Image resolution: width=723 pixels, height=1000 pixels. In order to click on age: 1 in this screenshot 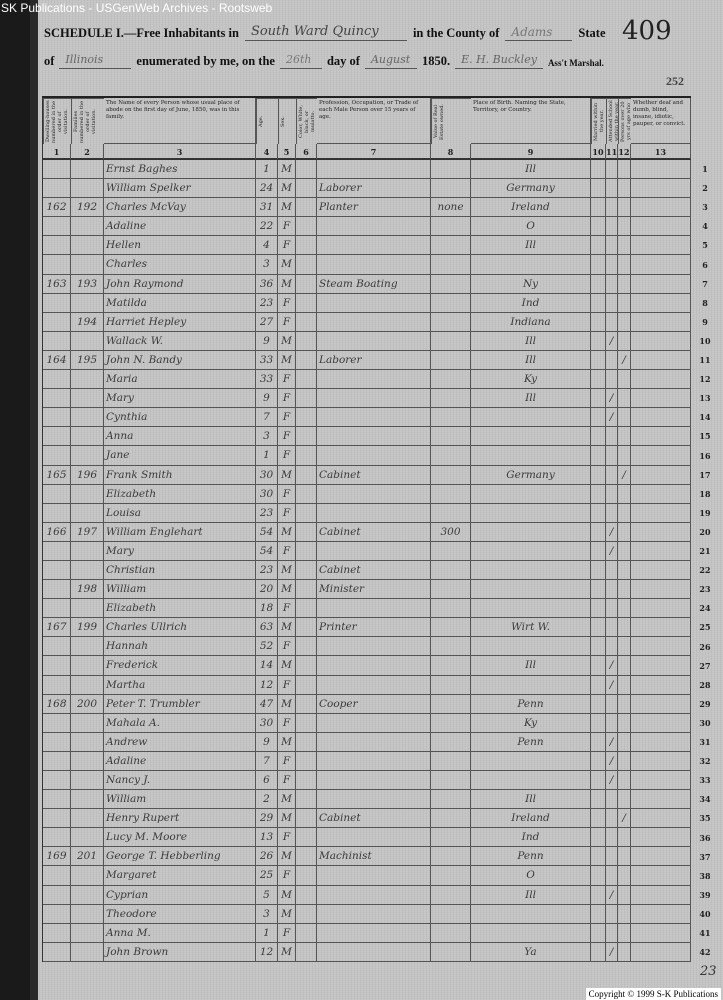, I will do `click(267, 170)`.